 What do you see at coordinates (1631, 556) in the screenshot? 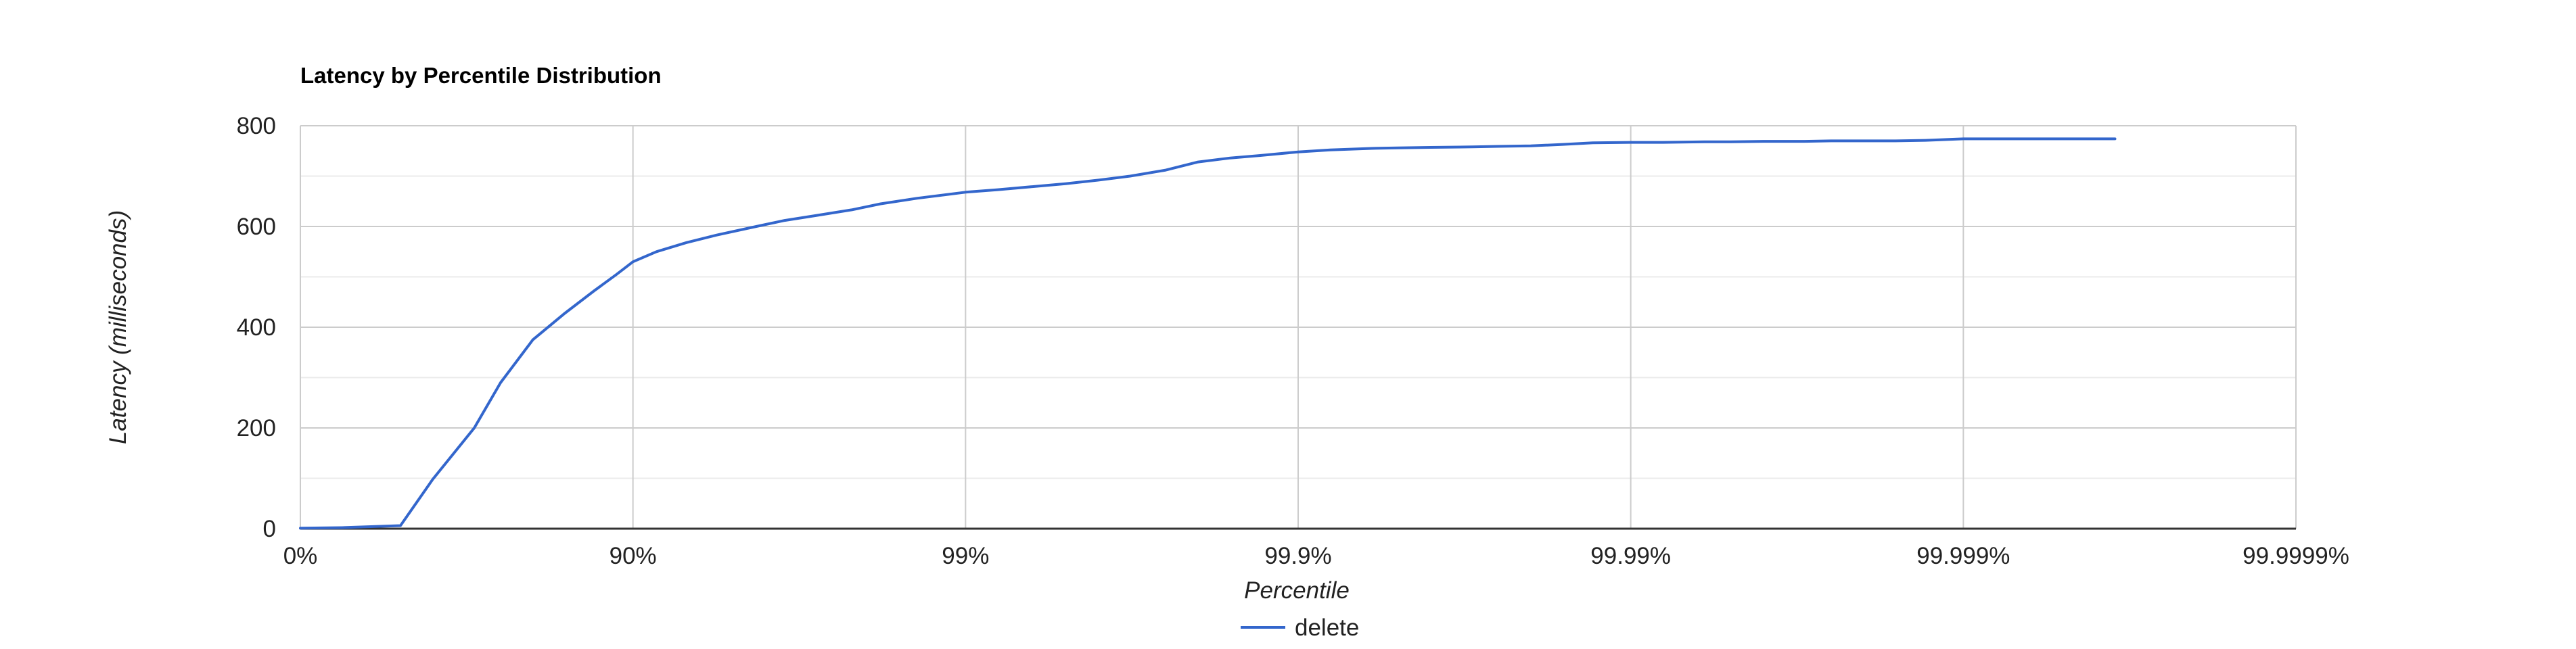
I see `x-tick-label: 99.99%` at bounding box center [1631, 556].